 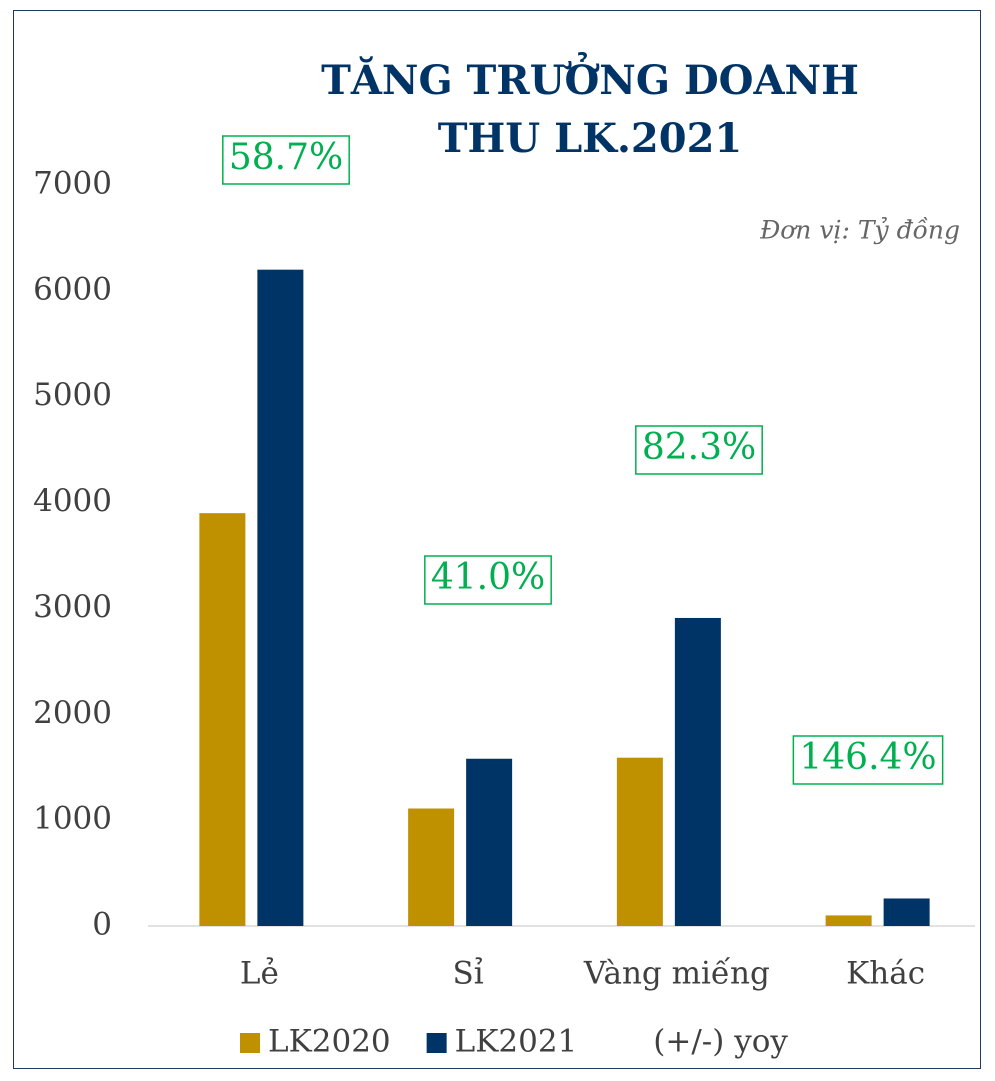 I want to click on x-tick-label: Lẻ, so click(x=259, y=974).